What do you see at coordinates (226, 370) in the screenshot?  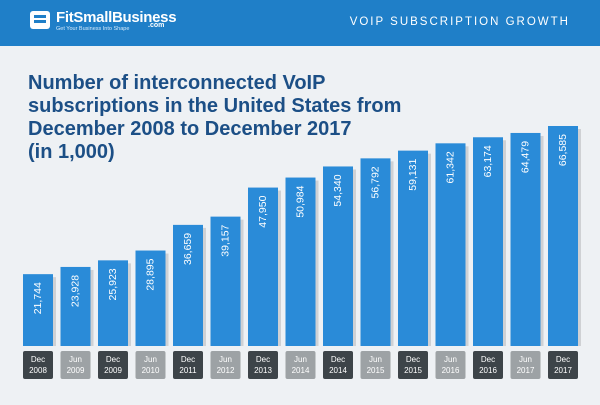 I see `category-label-year: 2012` at bounding box center [226, 370].